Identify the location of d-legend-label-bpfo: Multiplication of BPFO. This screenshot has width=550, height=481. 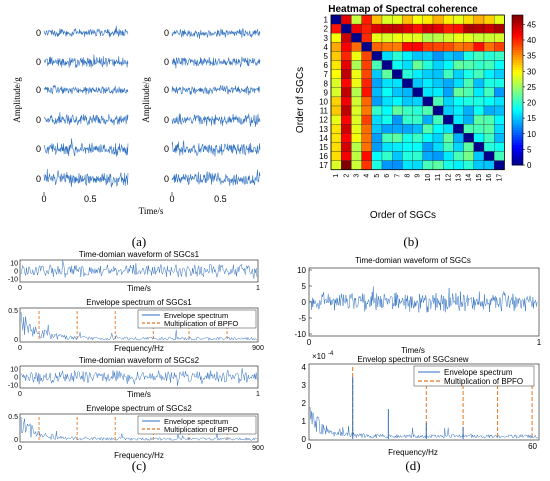
(483, 381).